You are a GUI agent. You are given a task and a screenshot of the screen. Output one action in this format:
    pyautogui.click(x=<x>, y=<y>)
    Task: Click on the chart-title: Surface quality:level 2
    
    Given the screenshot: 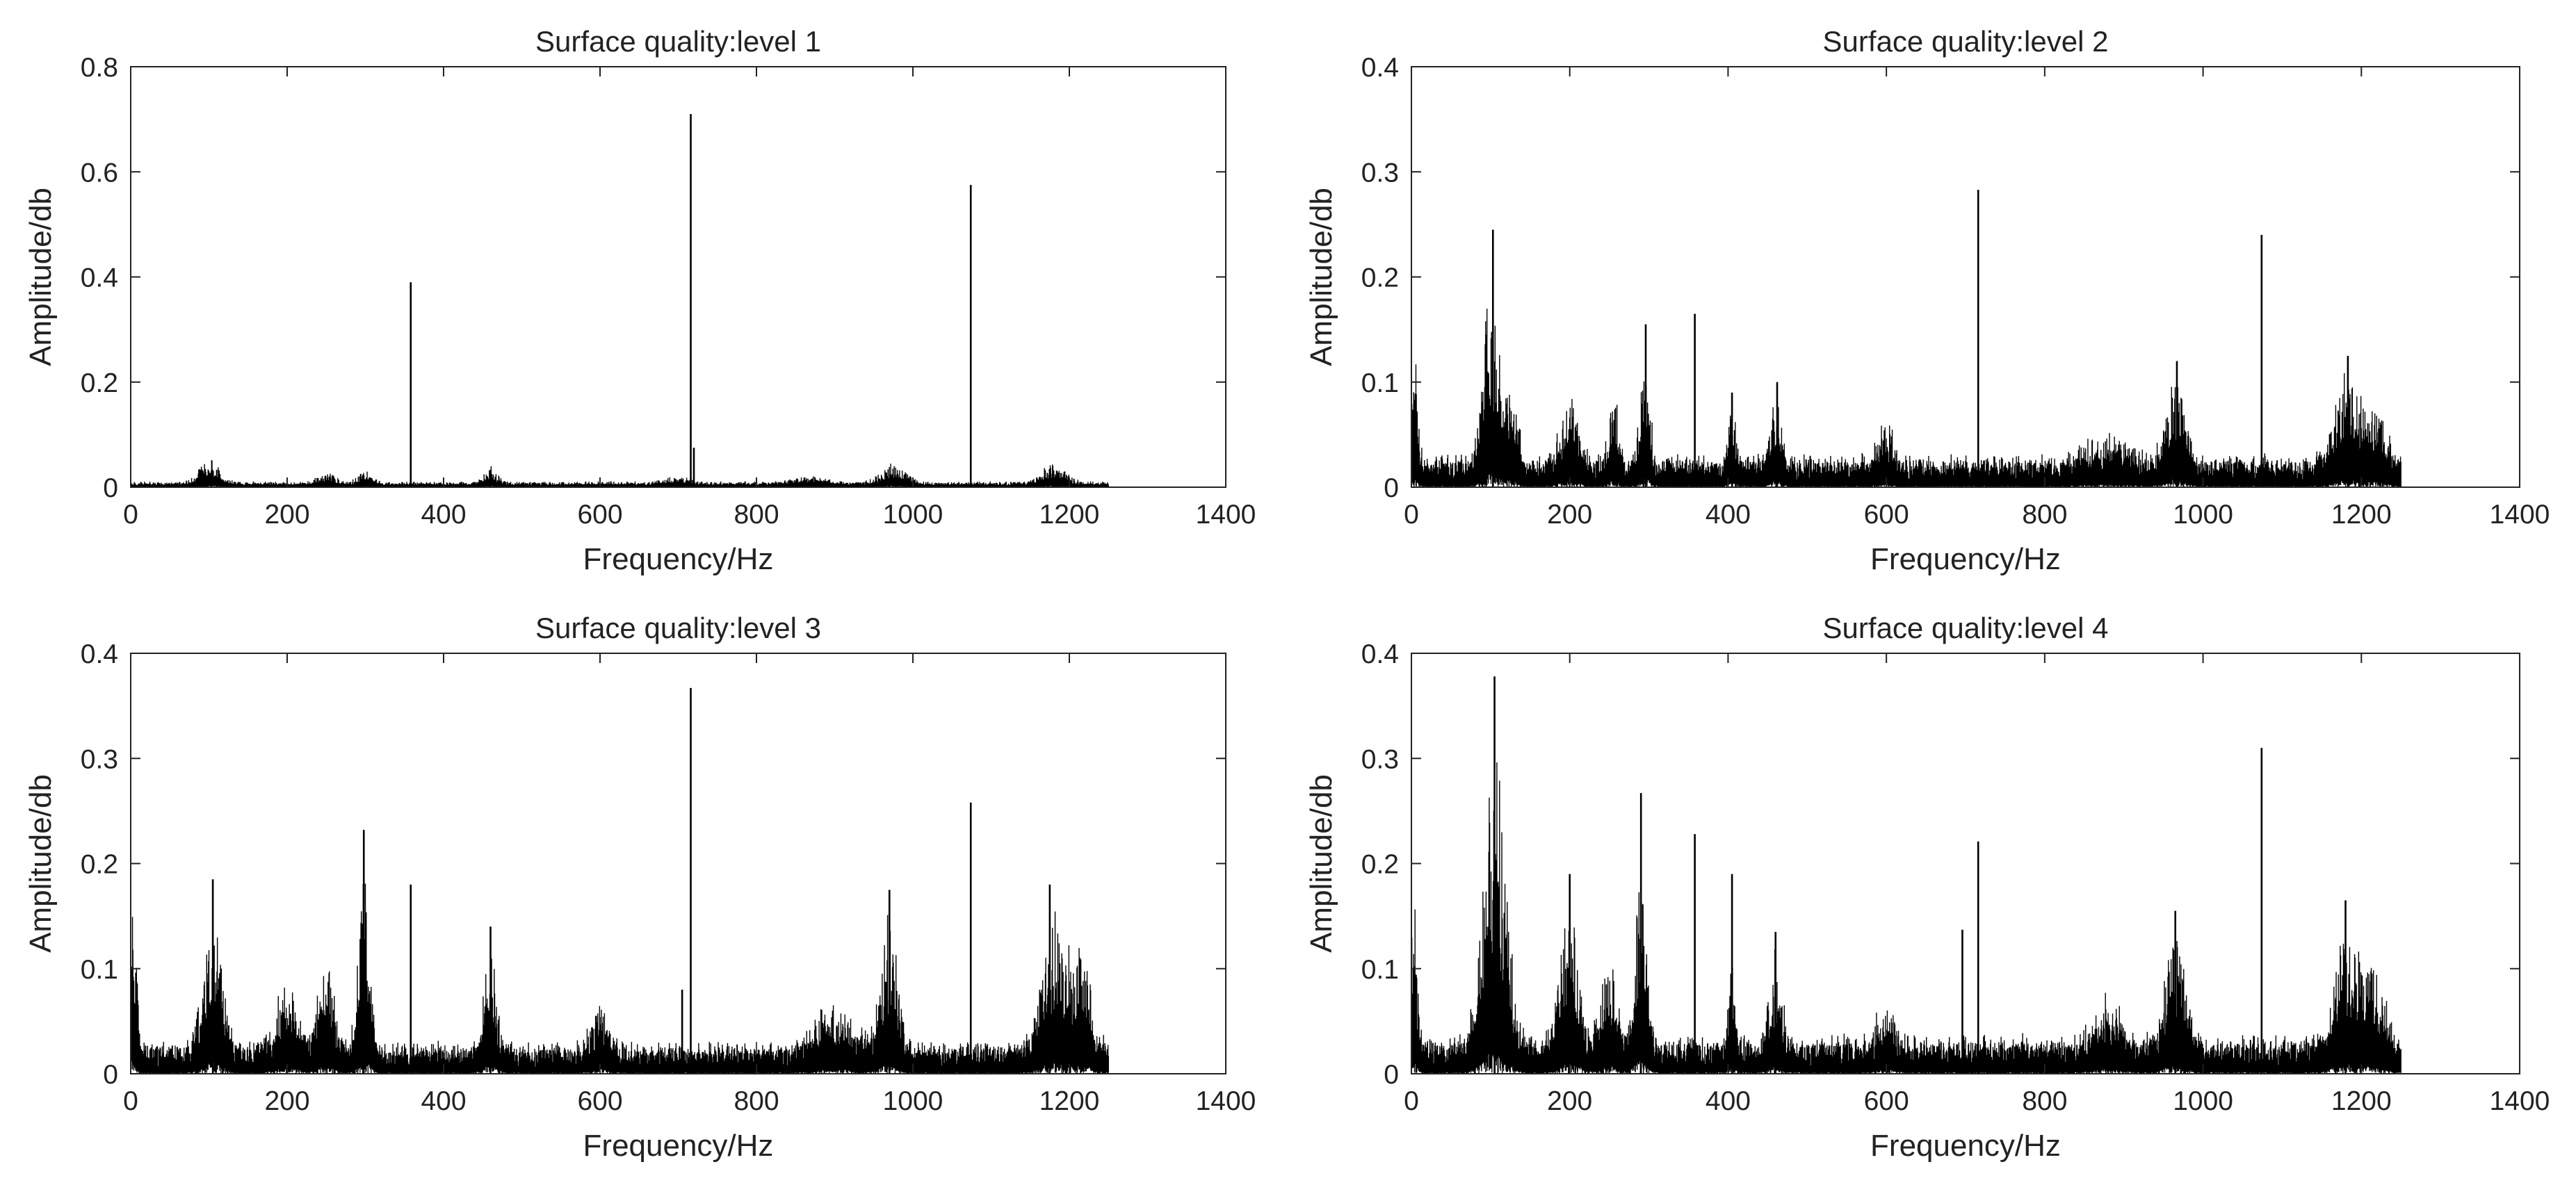 What is the action you would take?
    pyautogui.click(x=1966, y=41)
    